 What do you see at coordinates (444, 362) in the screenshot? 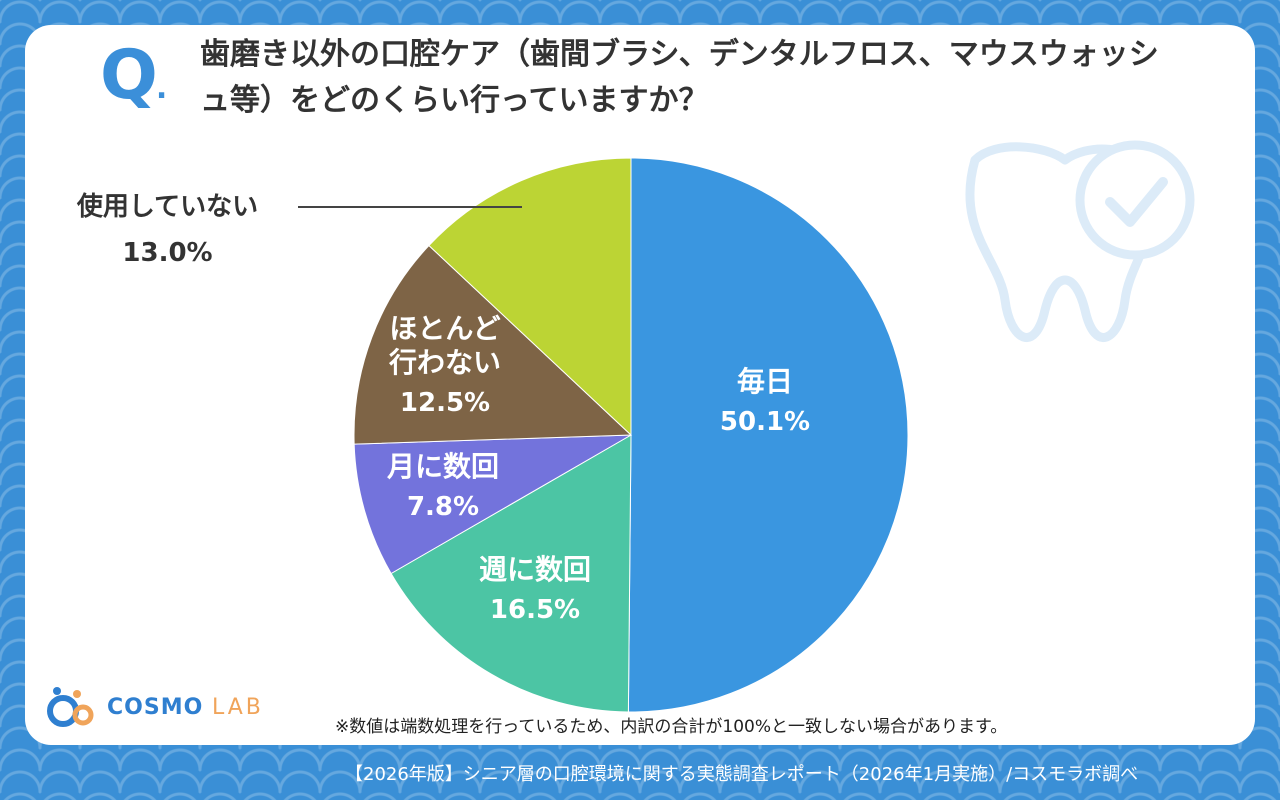
I see `label-rarely-line2: 行わない` at bounding box center [444, 362].